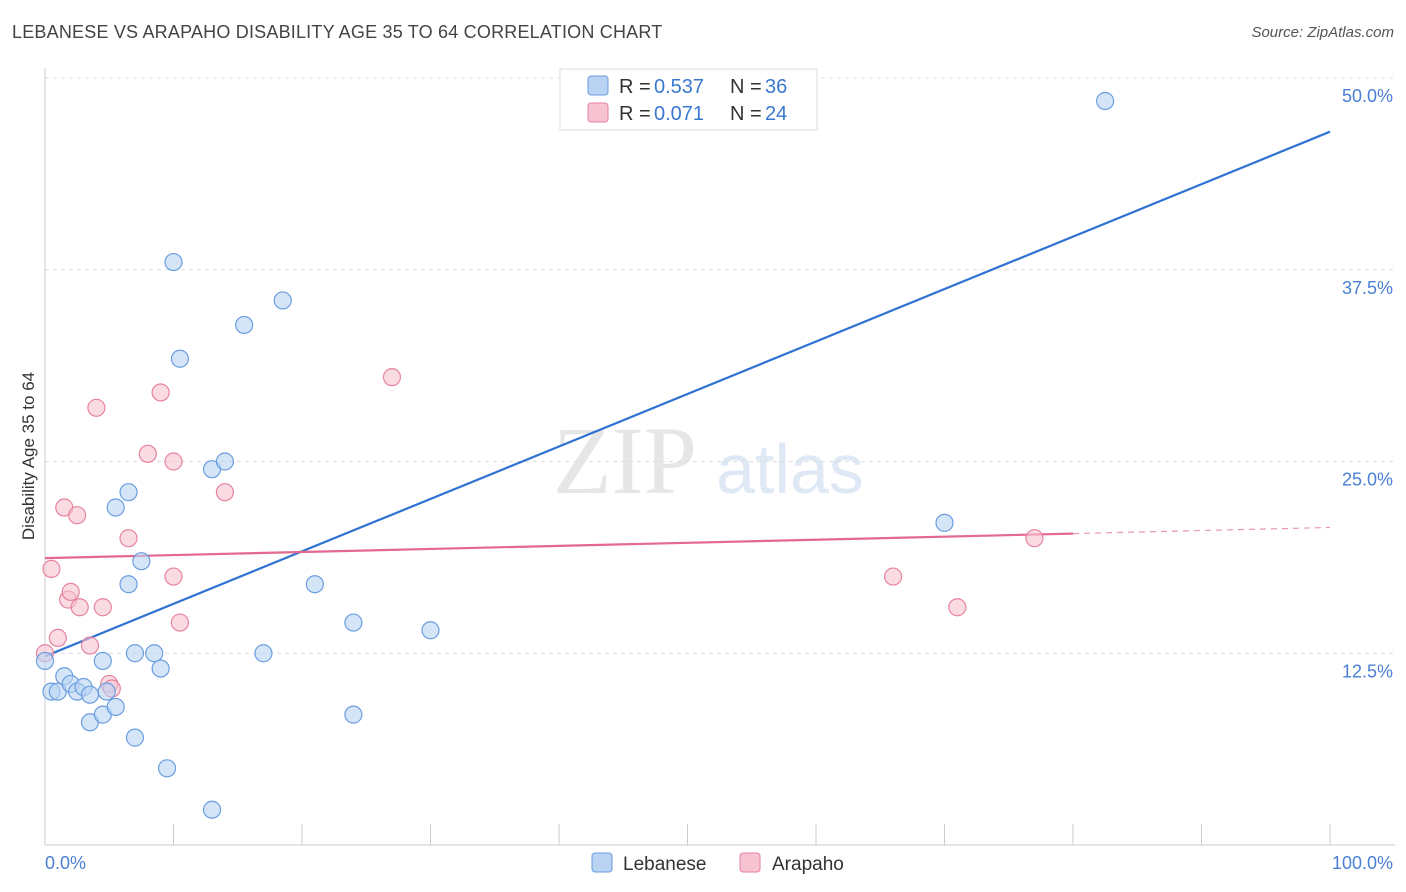  I want to click on watermark-zip: ZIP, so click(625, 460).